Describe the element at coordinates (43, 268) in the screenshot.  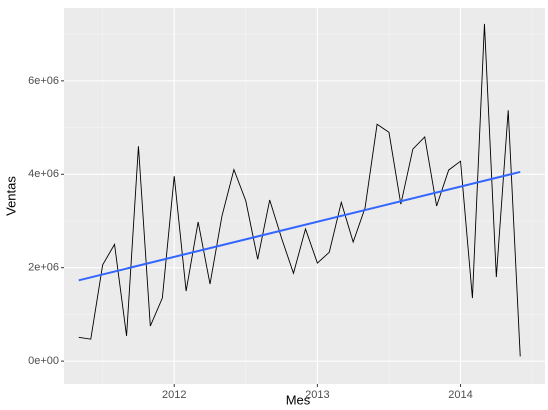
I see `y-tick-label: 2e+06` at that location.